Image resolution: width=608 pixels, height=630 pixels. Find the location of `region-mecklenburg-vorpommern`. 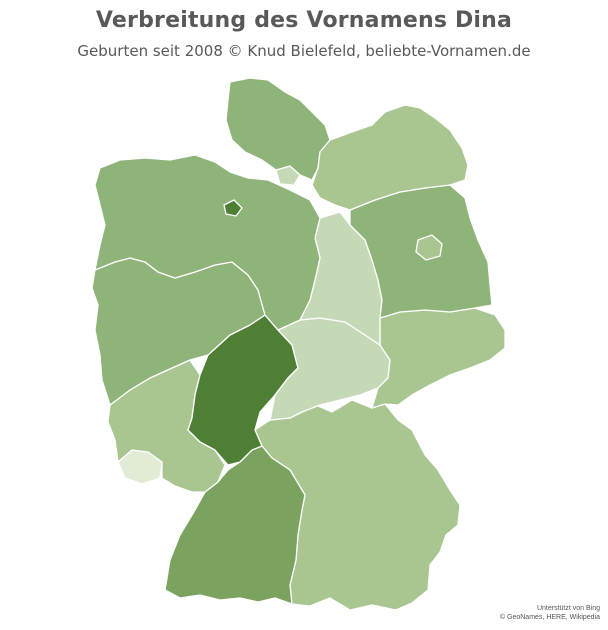

region-mecklenburg-vorpommern is located at coordinates (390, 157).